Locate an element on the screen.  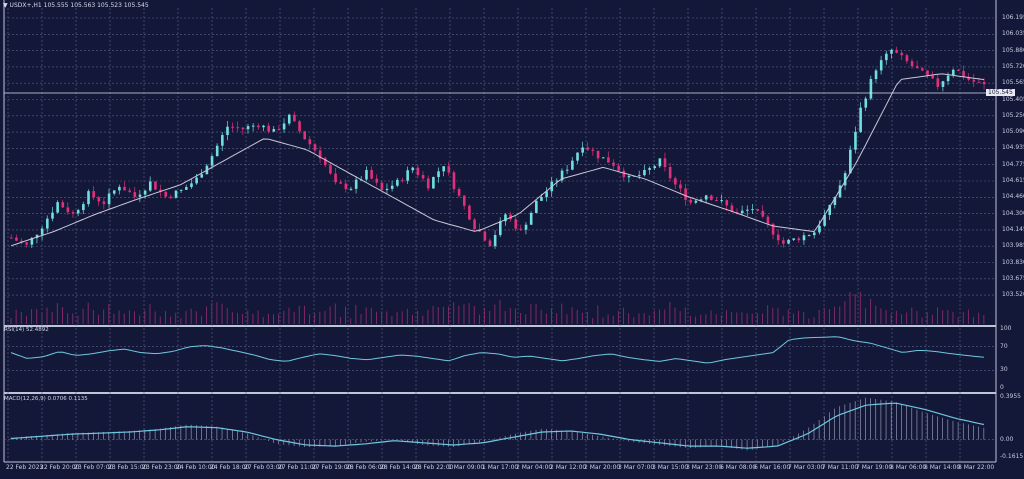
time-tick: 3 Mar 07:00 is located at coordinates (636, 467).